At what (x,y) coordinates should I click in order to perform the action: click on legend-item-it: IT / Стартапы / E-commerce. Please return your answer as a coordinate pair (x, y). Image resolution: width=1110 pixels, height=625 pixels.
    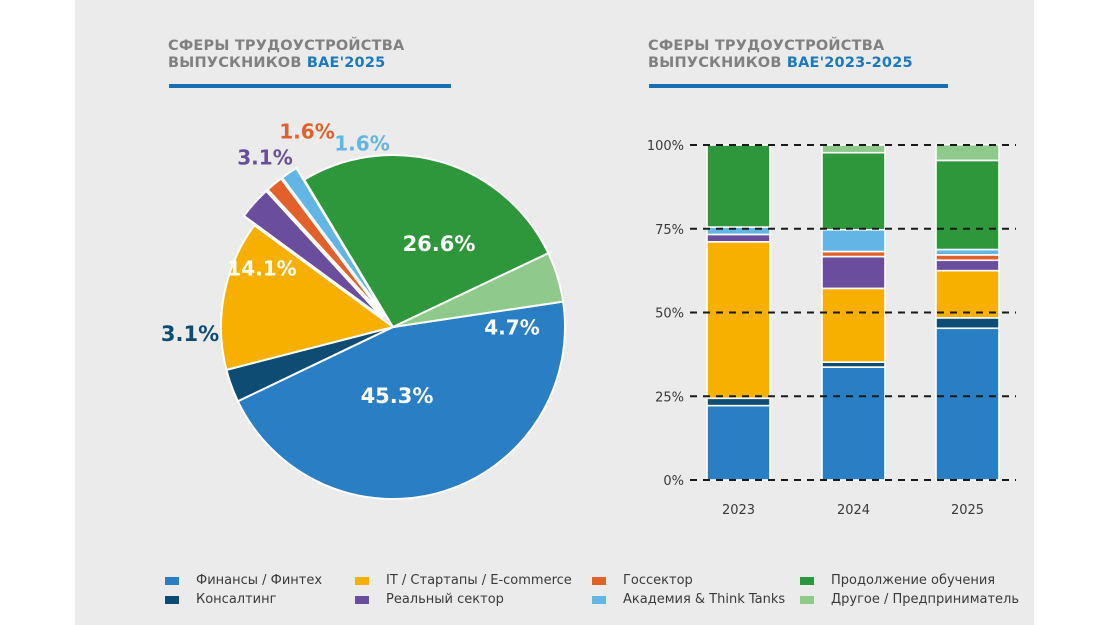
    Looking at the image, I should click on (463, 580).